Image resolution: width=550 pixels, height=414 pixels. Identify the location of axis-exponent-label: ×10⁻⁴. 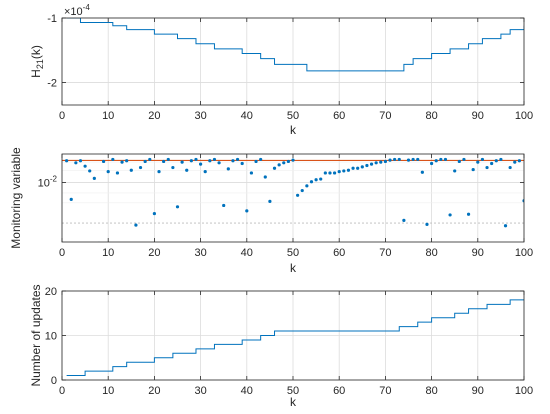
(77, 10).